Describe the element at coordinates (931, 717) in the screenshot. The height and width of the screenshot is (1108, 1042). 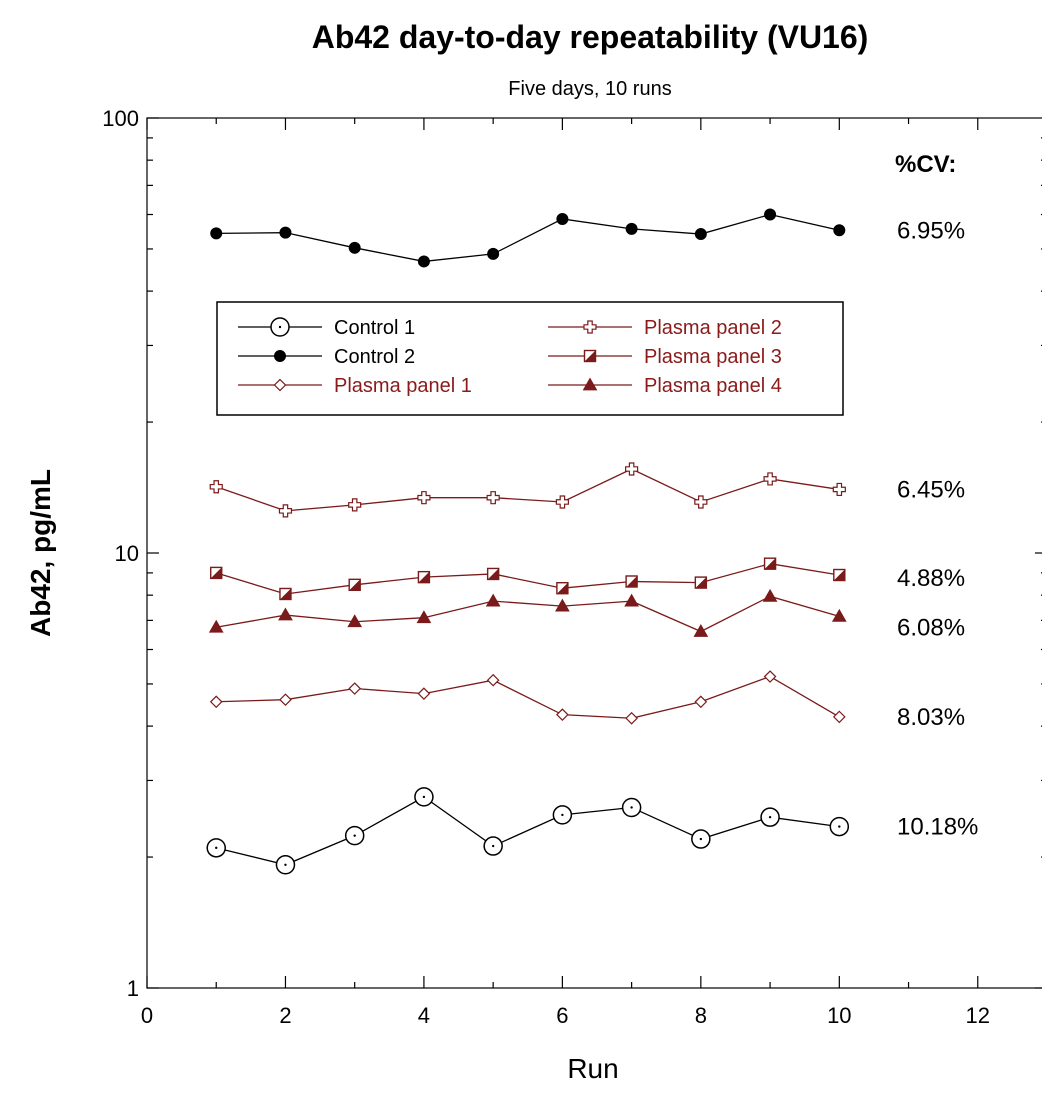
I see `cv-label: 8.03%` at that location.